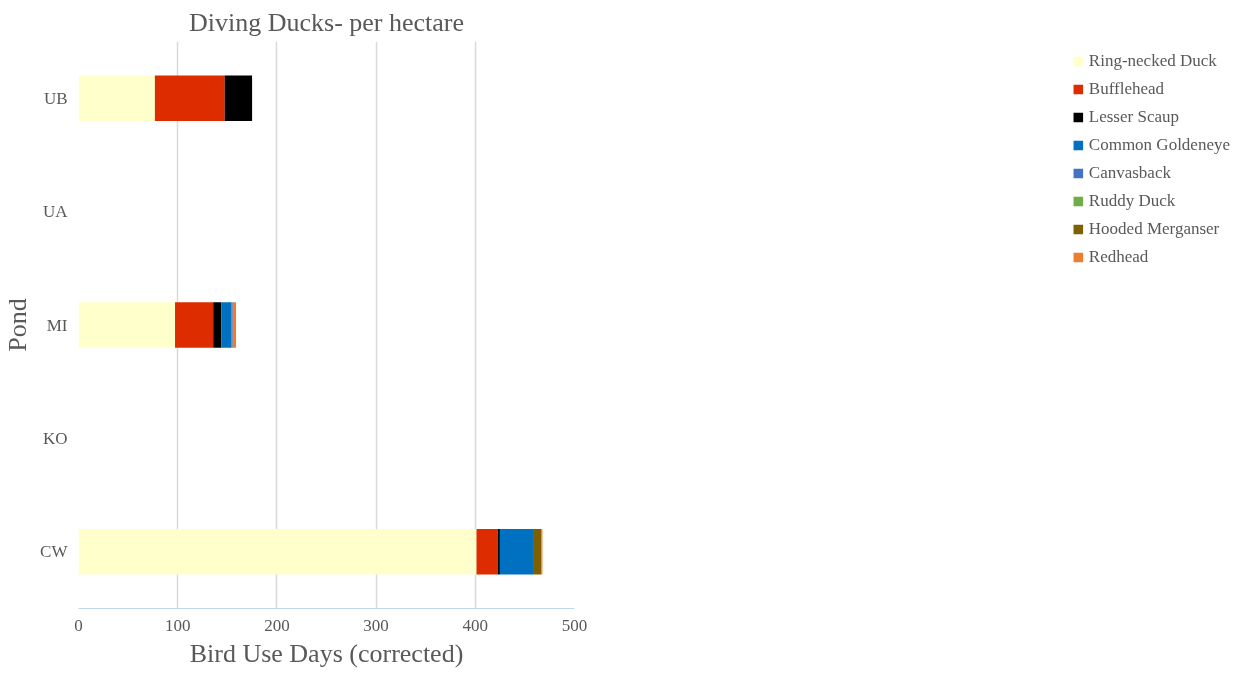  Describe the element at coordinates (177, 625) in the screenshot. I see `x-tick-label: 100` at that location.